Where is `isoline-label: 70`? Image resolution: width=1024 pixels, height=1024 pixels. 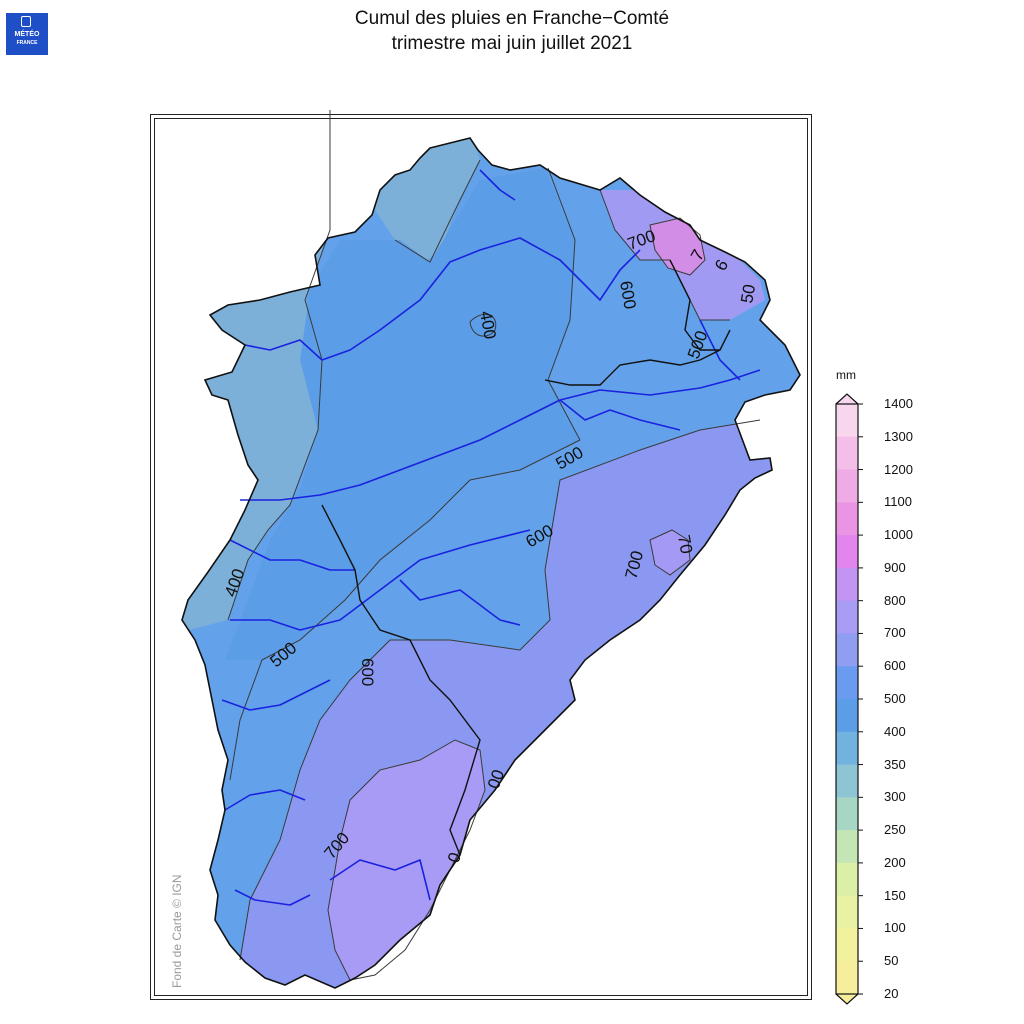 isoline-label: 70 is located at coordinates (685, 544).